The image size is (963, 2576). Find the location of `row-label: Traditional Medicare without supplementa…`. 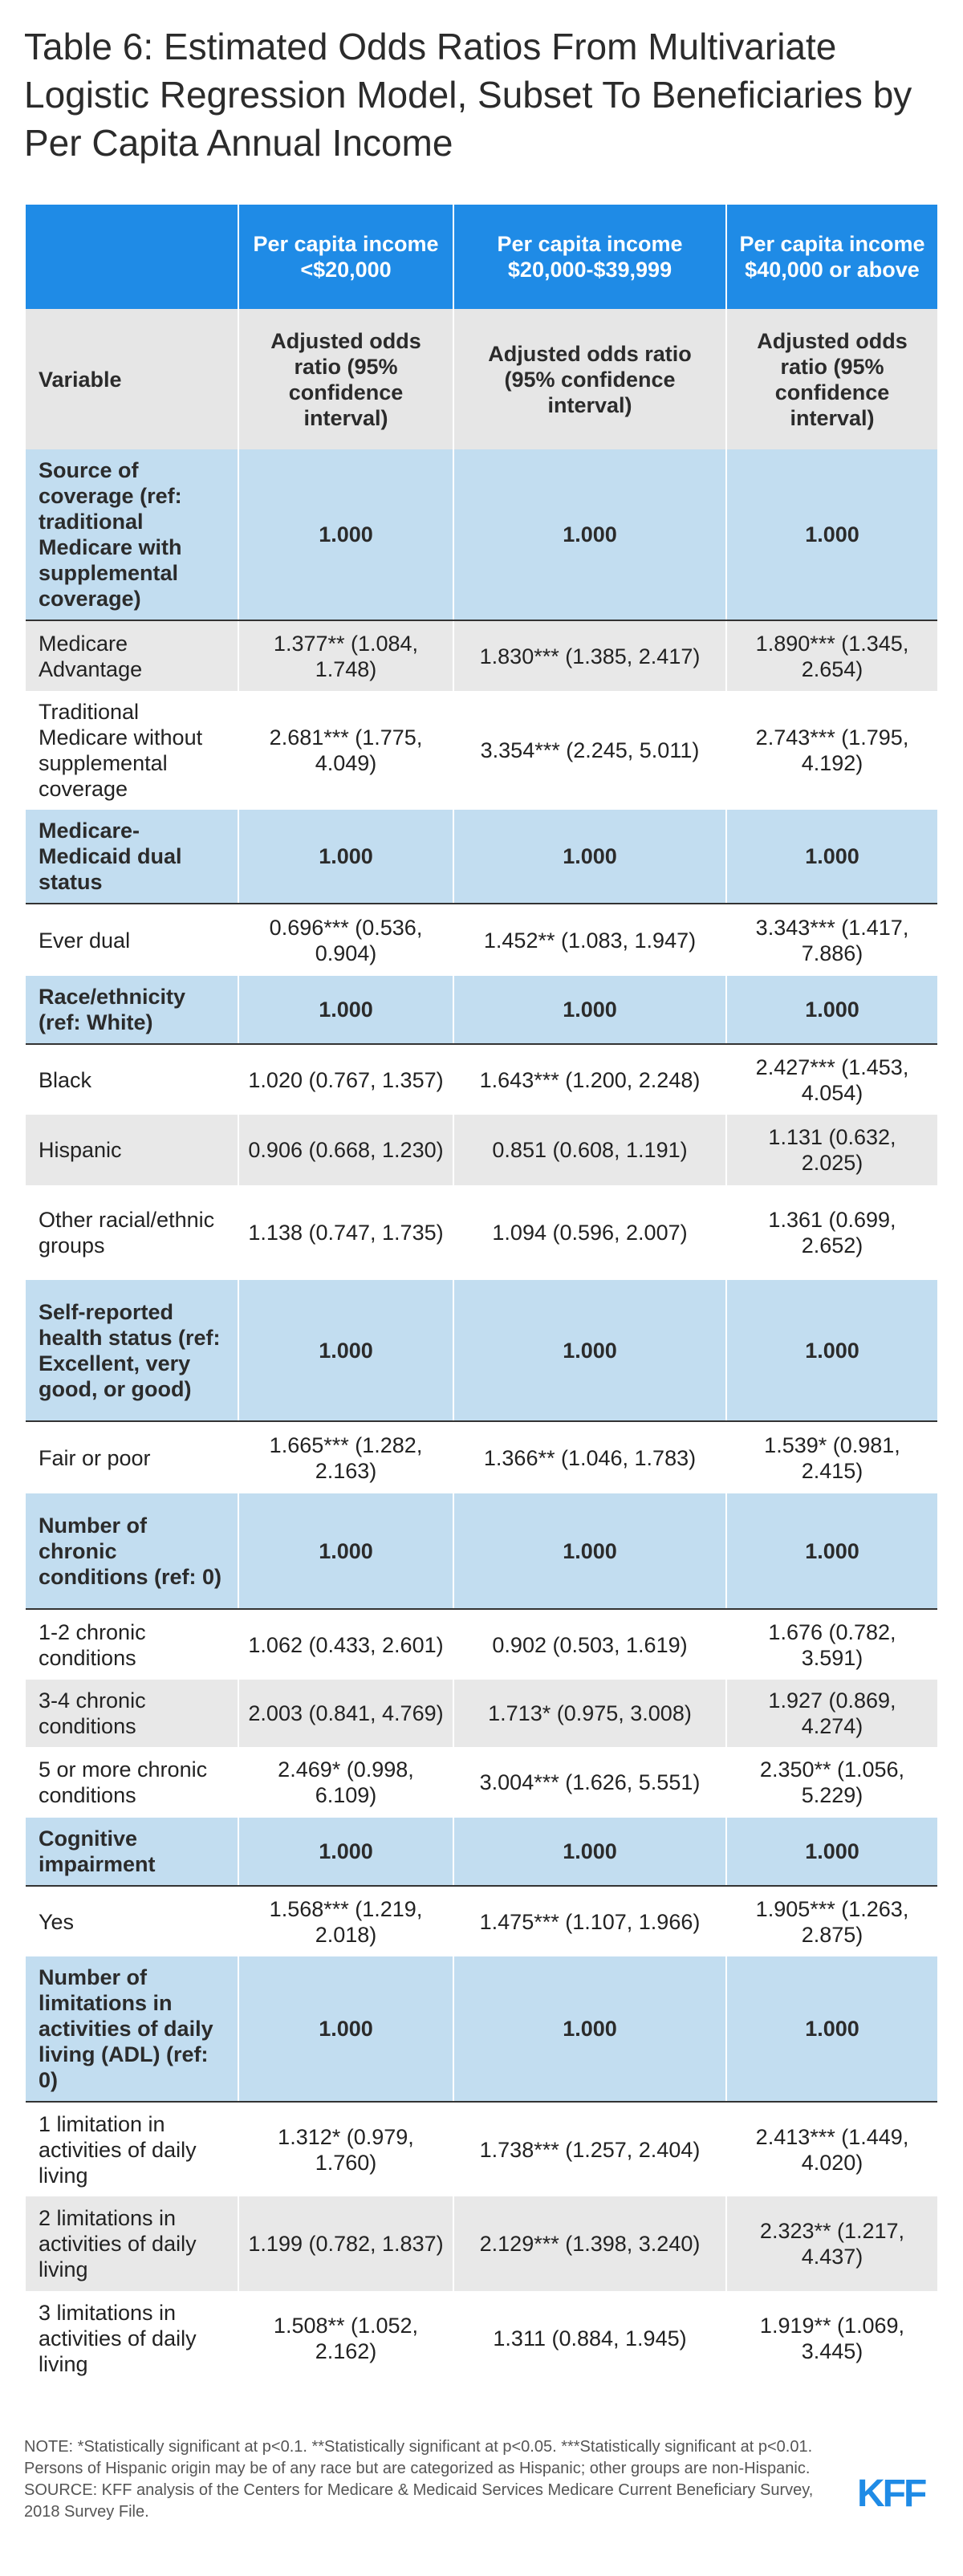

row-label: Traditional Medicare without supplementa… is located at coordinates (132, 750).